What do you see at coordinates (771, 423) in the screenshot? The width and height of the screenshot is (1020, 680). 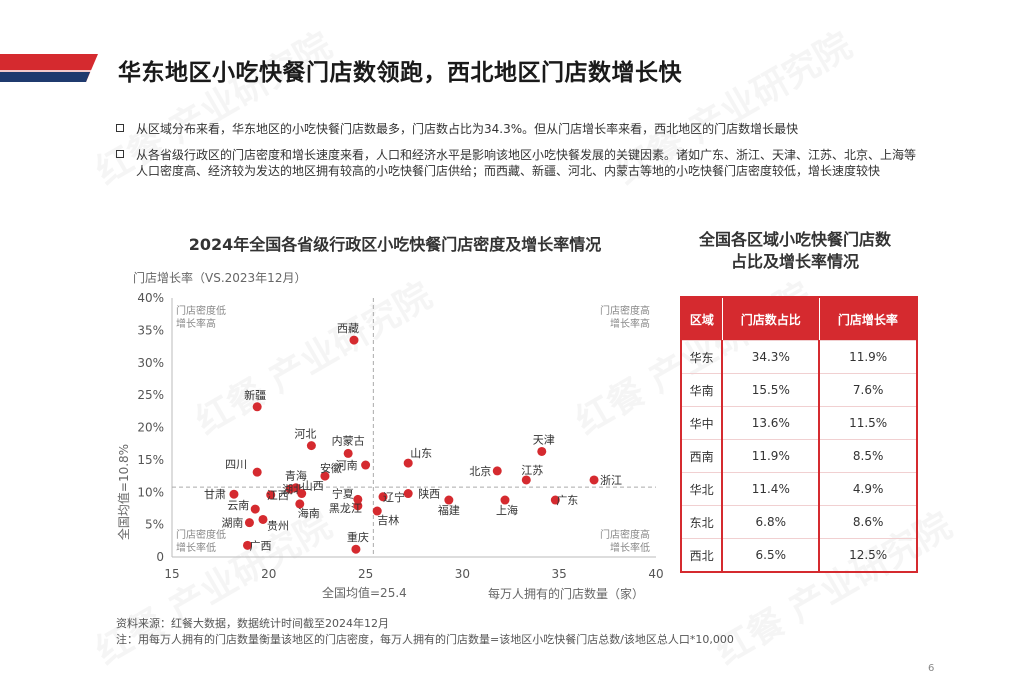 I see `table-cell: 13.6%` at bounding box center [771, 423].